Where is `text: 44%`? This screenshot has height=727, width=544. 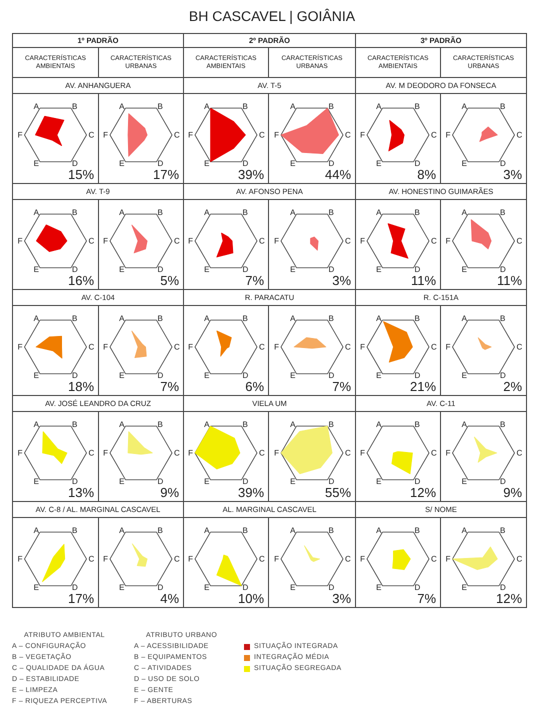 text: 44% is located at coordinates (338, 174).